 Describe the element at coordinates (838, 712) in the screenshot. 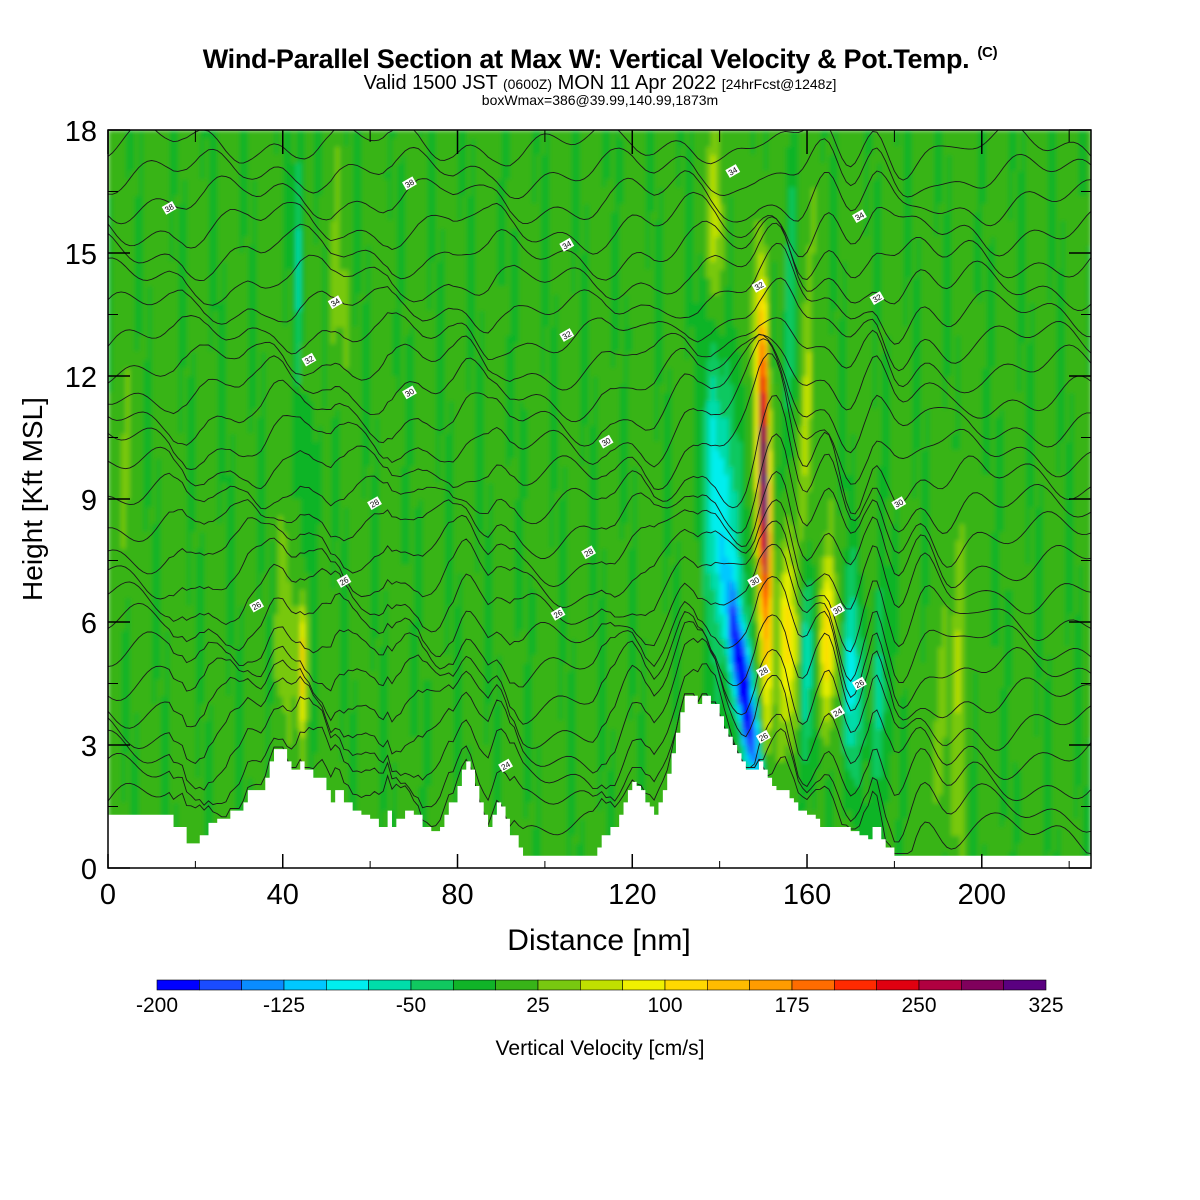

I see `contour-label: 24` at that location.